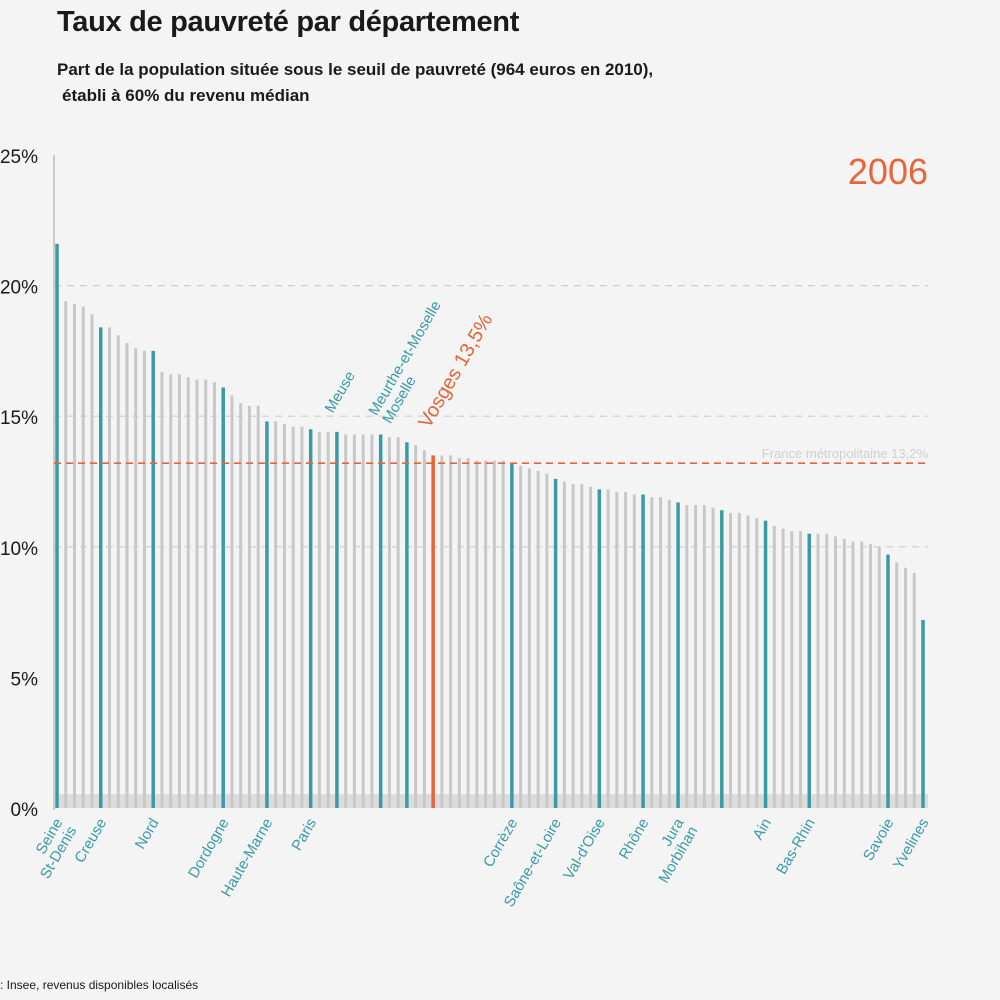  I want to click on y-tick-label-10: 10%, so click(19, 549).